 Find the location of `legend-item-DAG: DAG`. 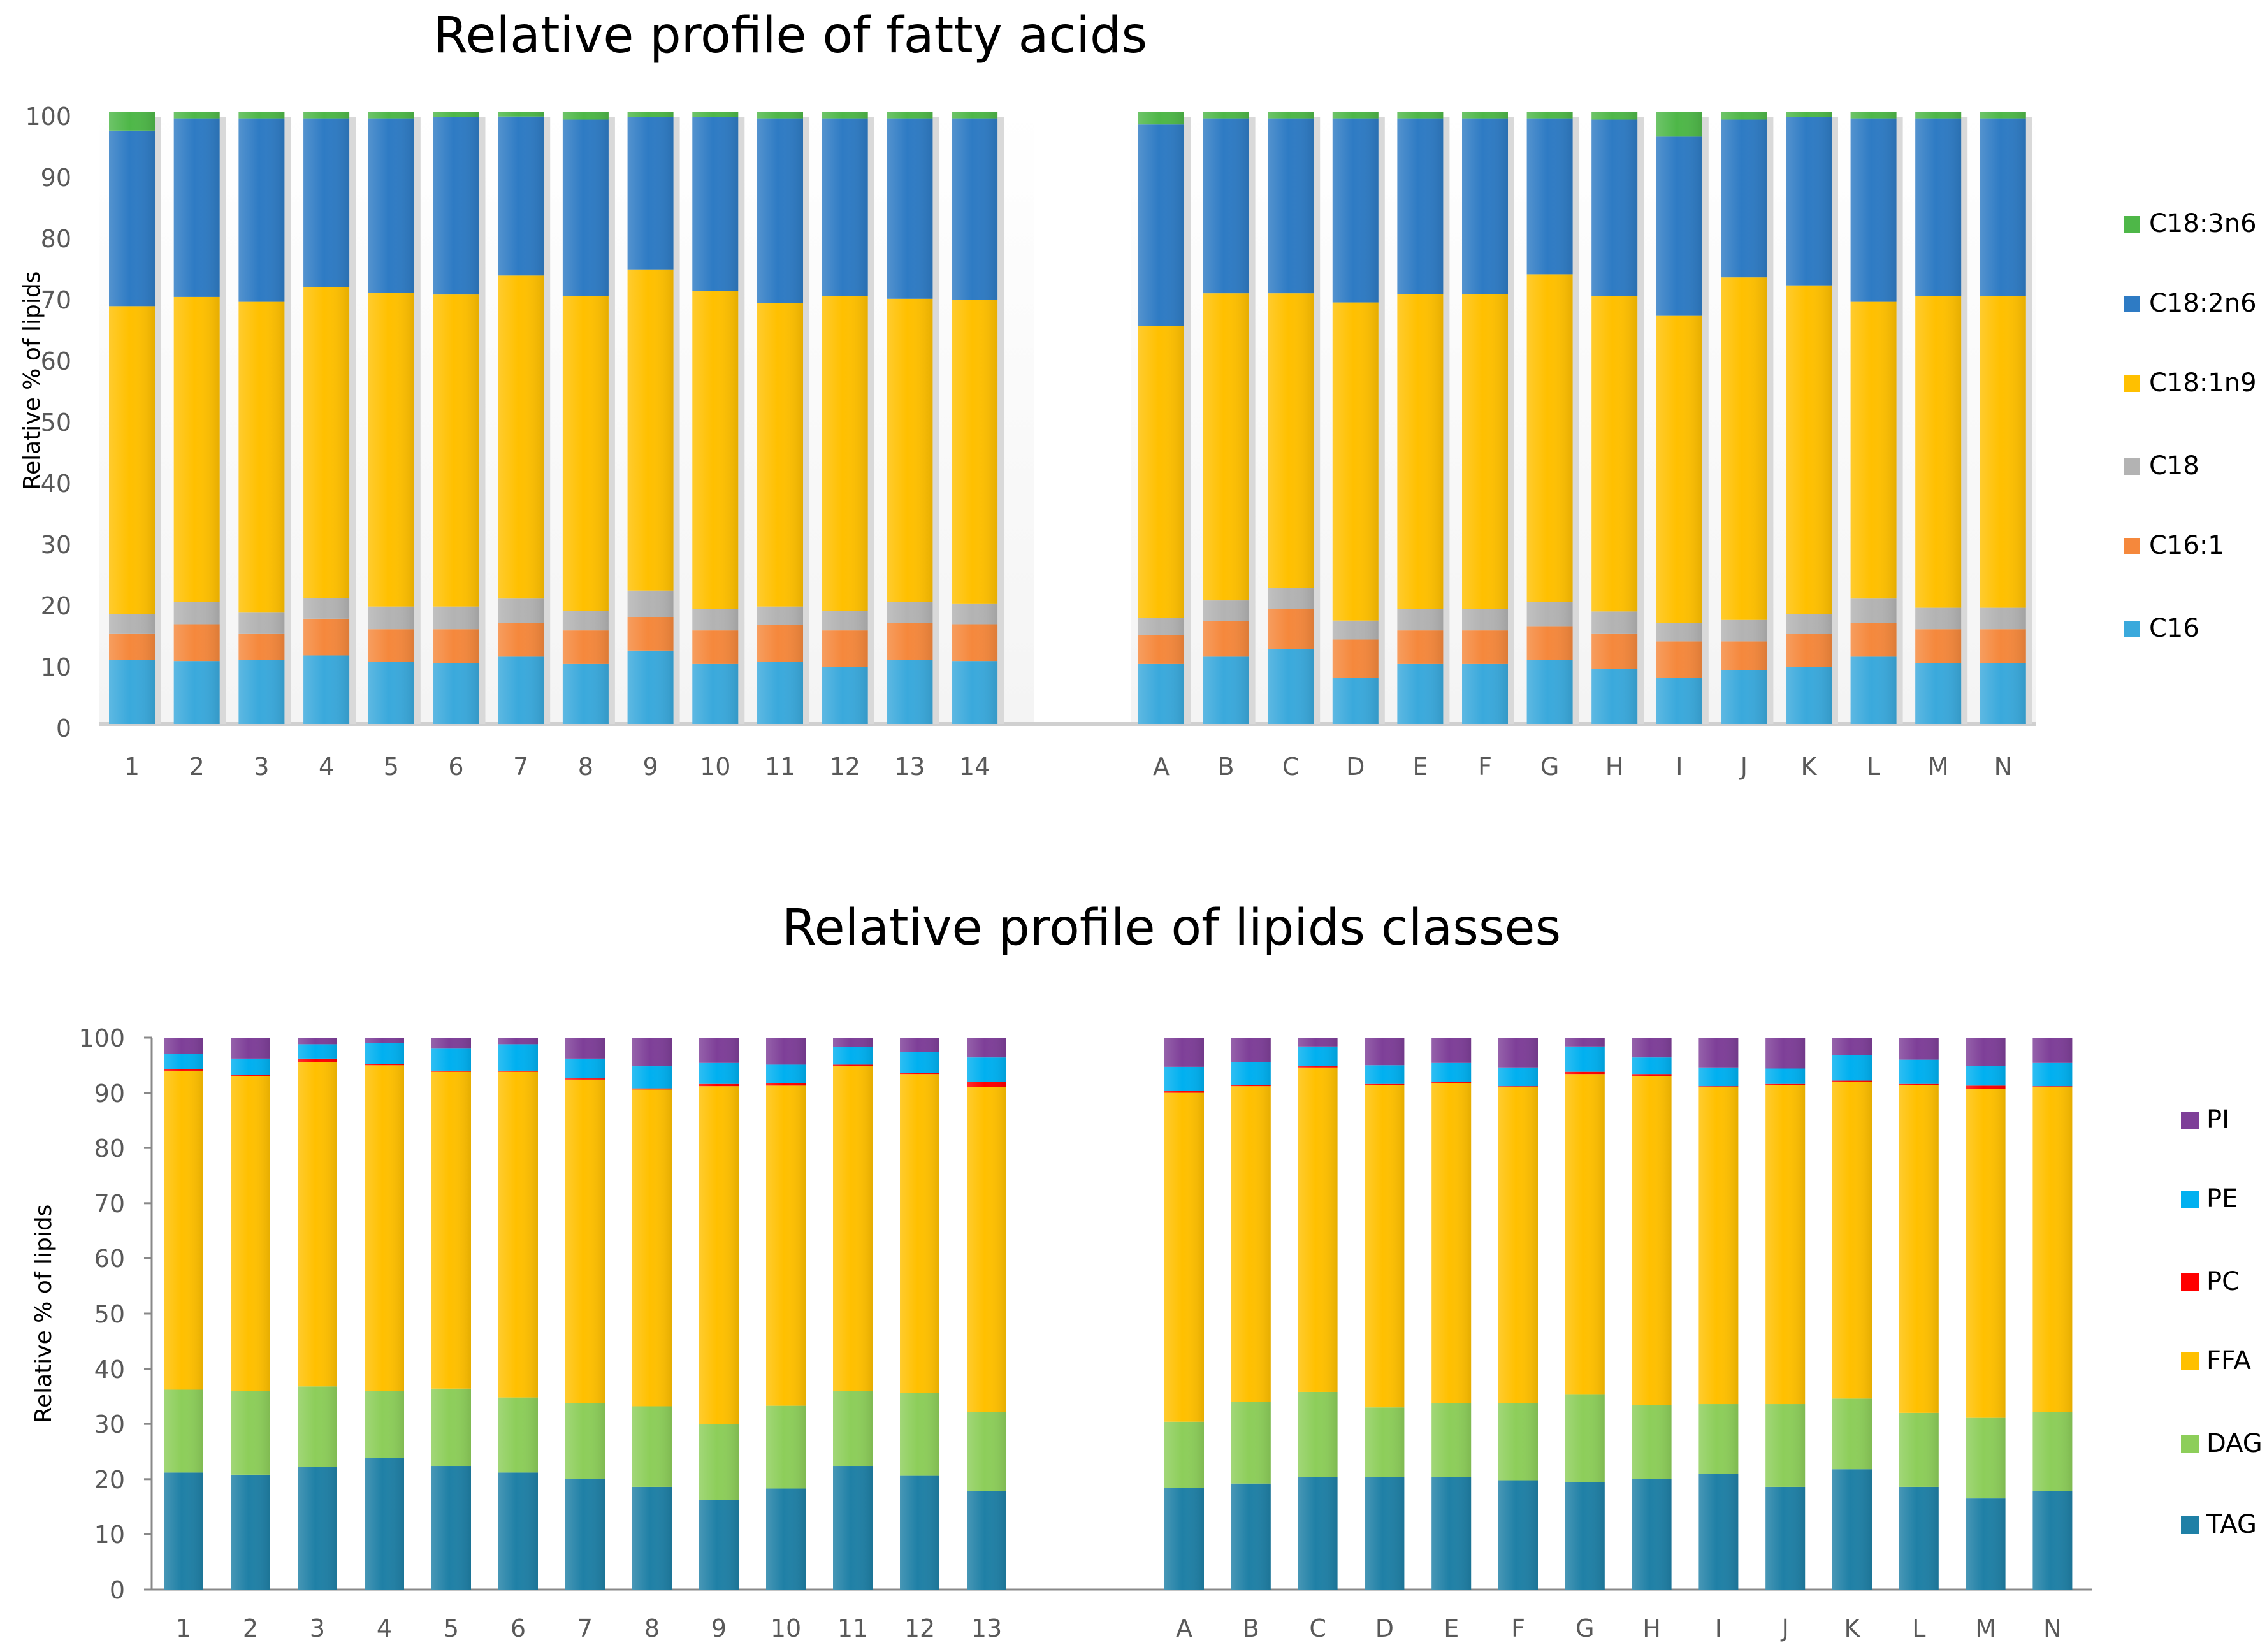

legend-item-DAG: DAG is located at coordinates (2222, 1444).